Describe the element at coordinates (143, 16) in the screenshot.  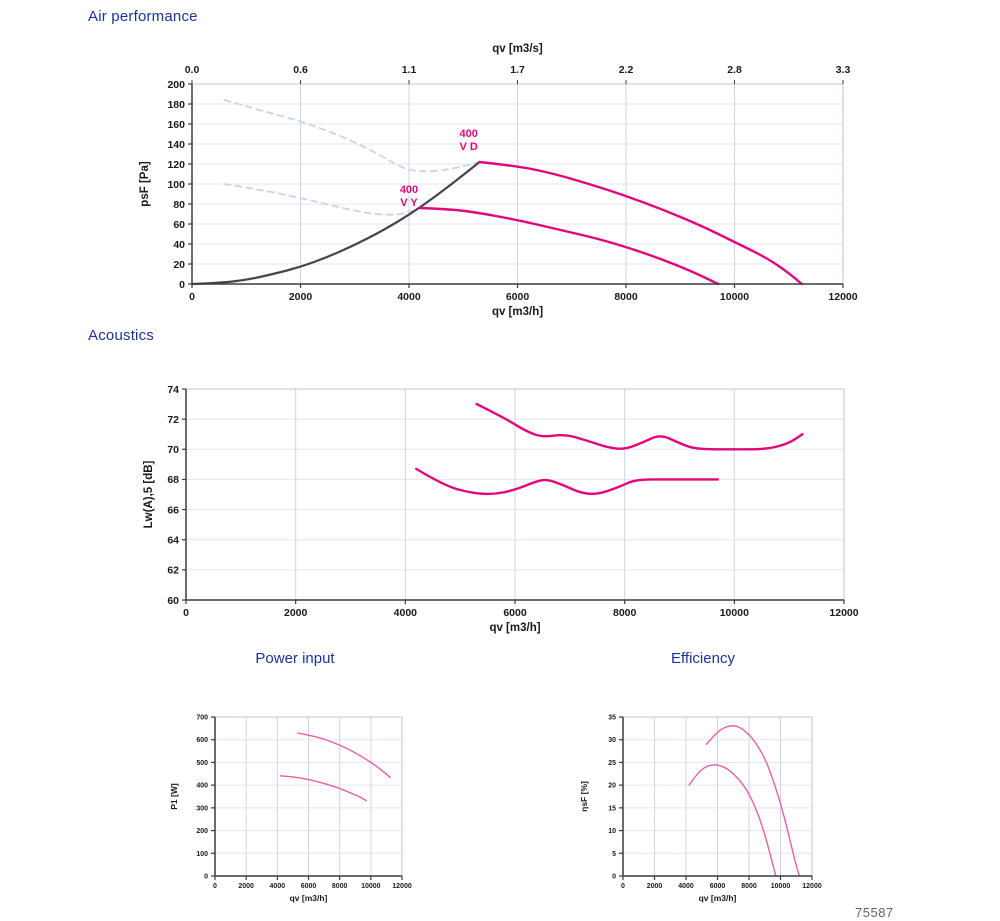
I see `air-performance-section-title: Air performance` at that location.